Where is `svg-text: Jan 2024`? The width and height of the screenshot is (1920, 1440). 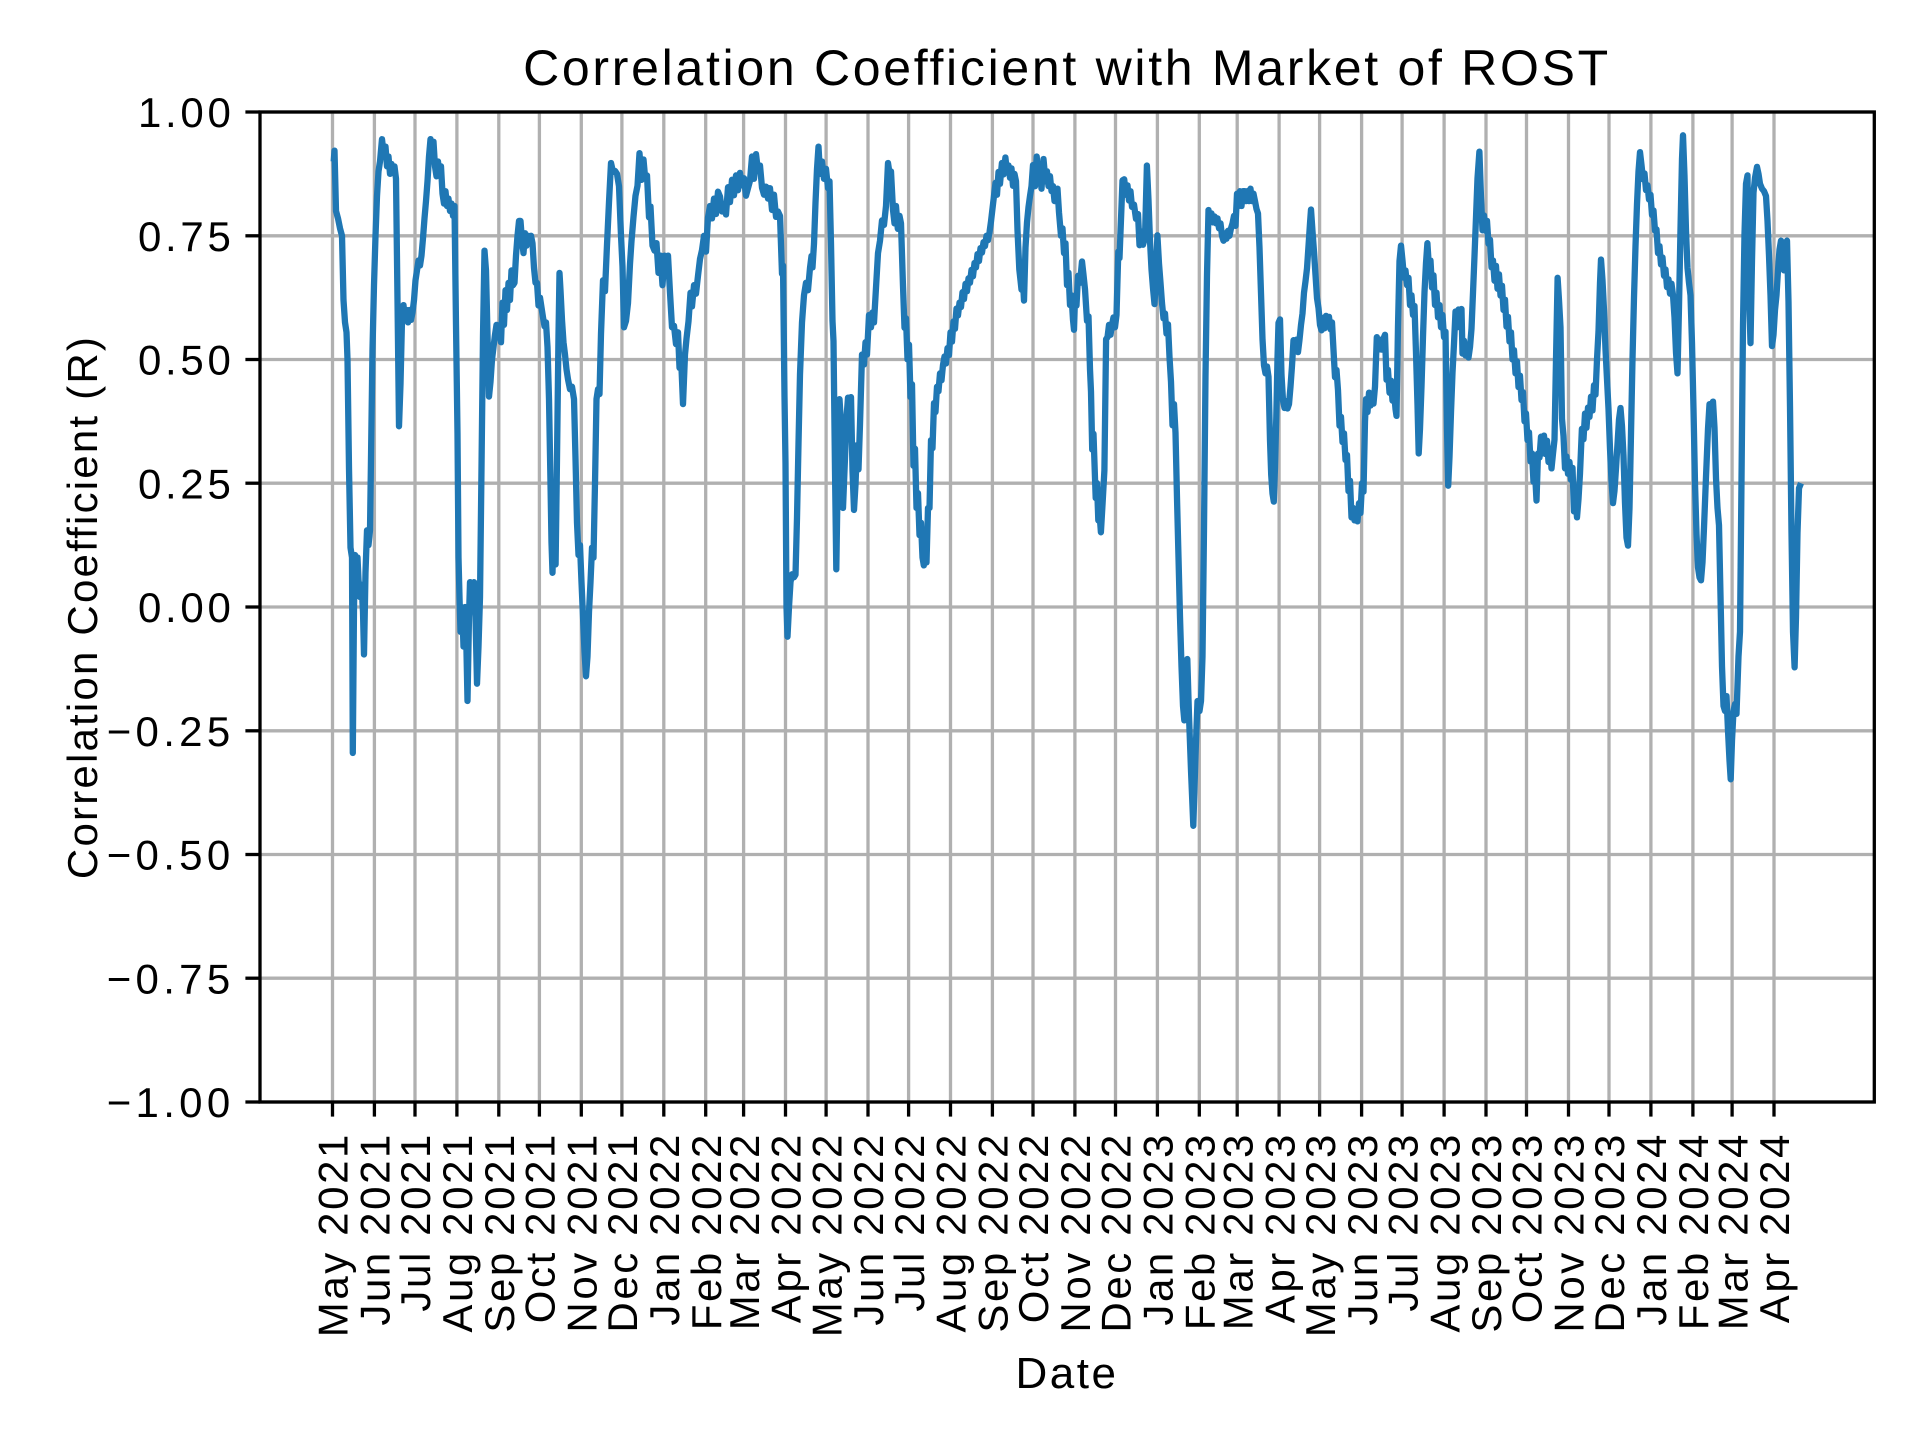 svg-text: Jan 2024 is located at coordinates (1651, 1229).